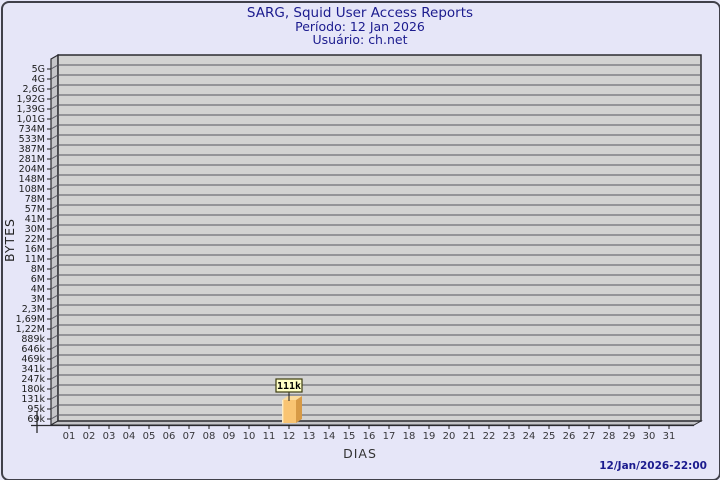 This screenshot has height=480, width=720. Describe the element at coordinates (35, 219) in the screenshot. I see `y-tick-label: 41M` at that location.